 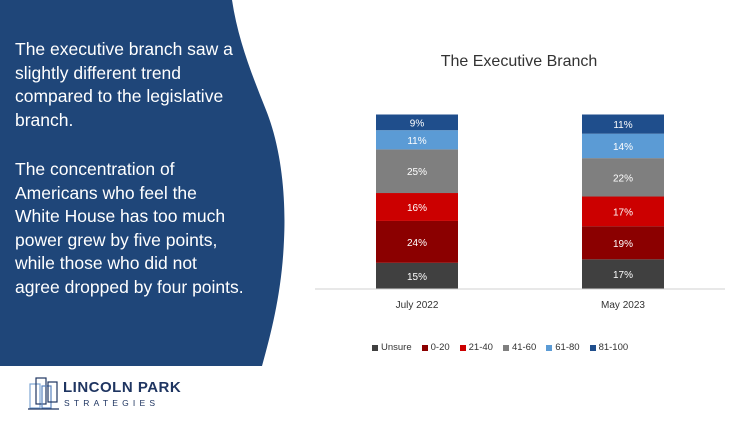 I want to click on chart-legend: Unsure 0-20 21-40 41-60 61-80 81-100, so click(x=500, y=347).